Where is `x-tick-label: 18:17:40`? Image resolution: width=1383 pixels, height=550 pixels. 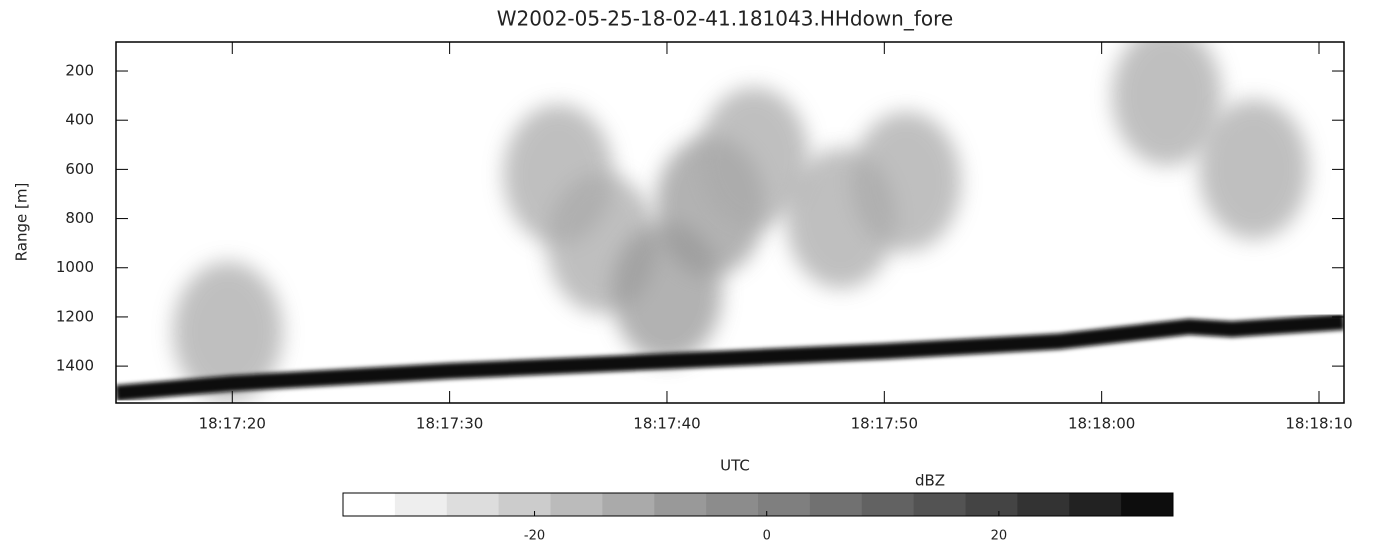
x-tick-label: 18:17:40 is located at coordinates (666, 424).